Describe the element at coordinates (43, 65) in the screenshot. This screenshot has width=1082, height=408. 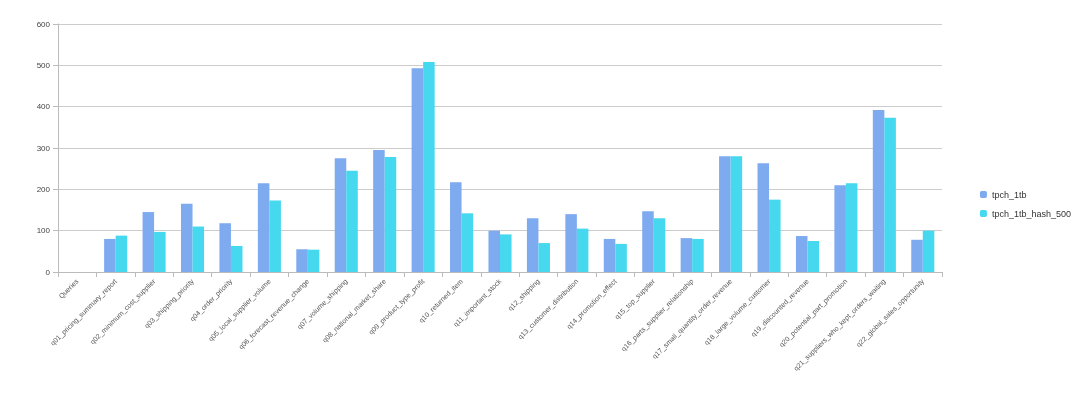
I see `y-tick-label: 500` at that location.